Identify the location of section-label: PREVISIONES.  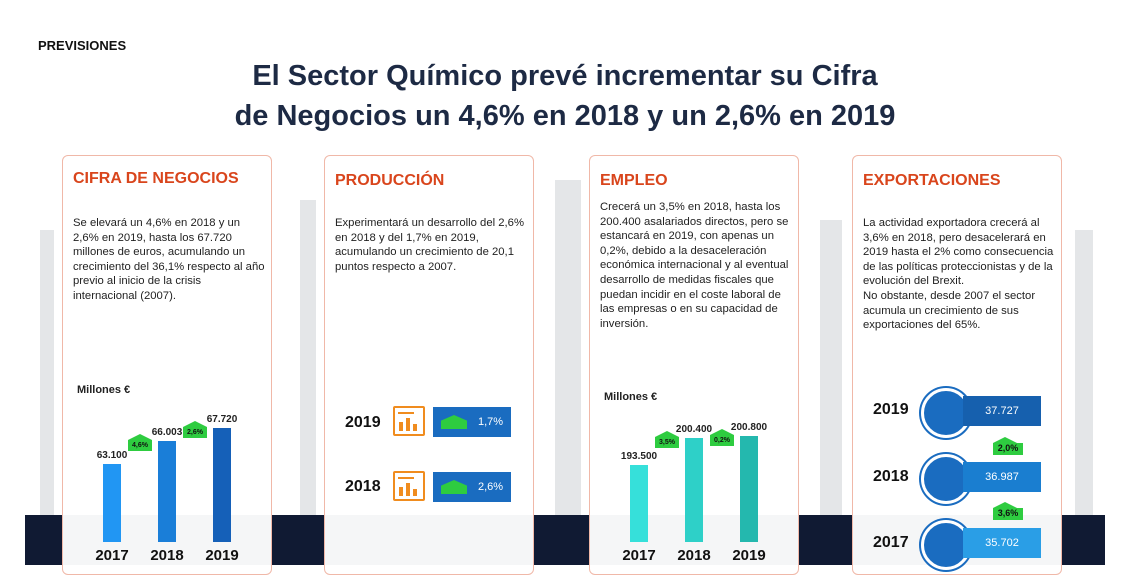
(82, 45).